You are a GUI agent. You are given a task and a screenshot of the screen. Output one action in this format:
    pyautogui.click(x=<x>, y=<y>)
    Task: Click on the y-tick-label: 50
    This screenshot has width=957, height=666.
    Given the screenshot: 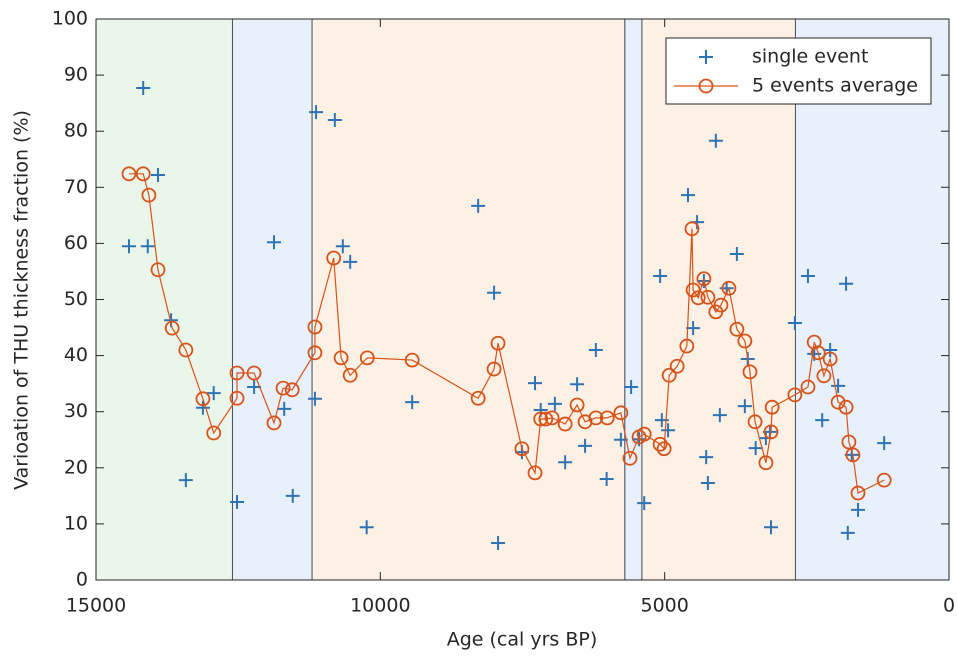 What is the action you would take?
    pyautogui.click(x=76, y=299)
    